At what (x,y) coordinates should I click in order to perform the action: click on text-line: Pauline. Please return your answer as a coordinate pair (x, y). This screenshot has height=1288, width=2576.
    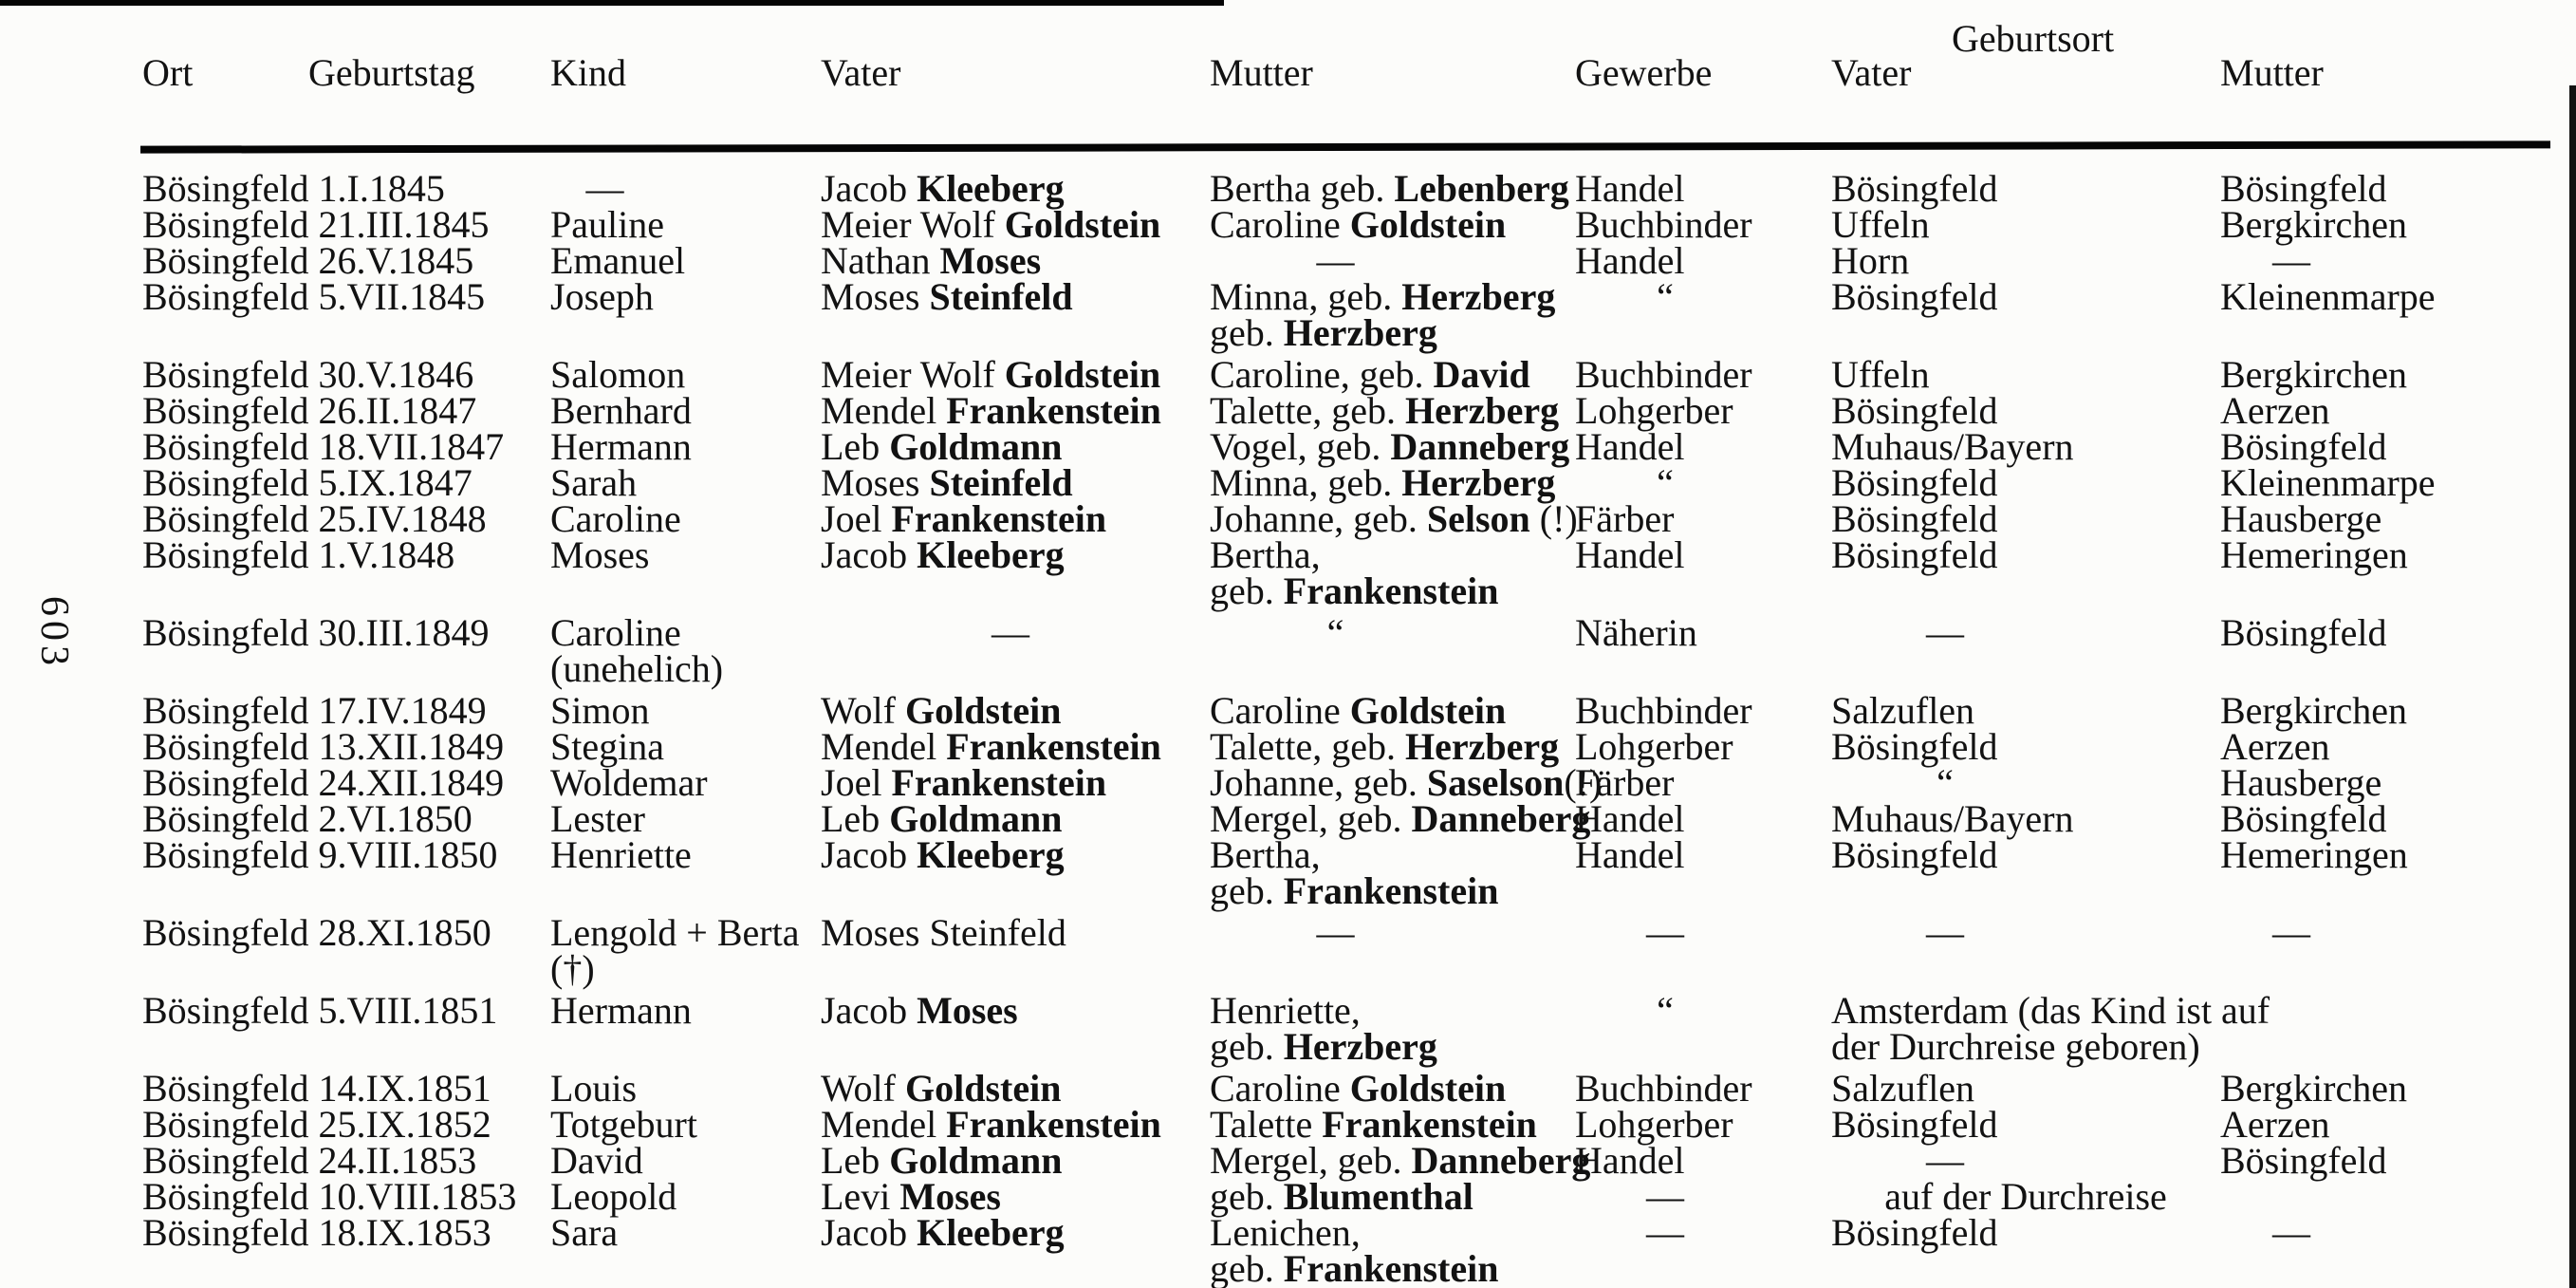
    Looking at the image, I should click on (607, 224).